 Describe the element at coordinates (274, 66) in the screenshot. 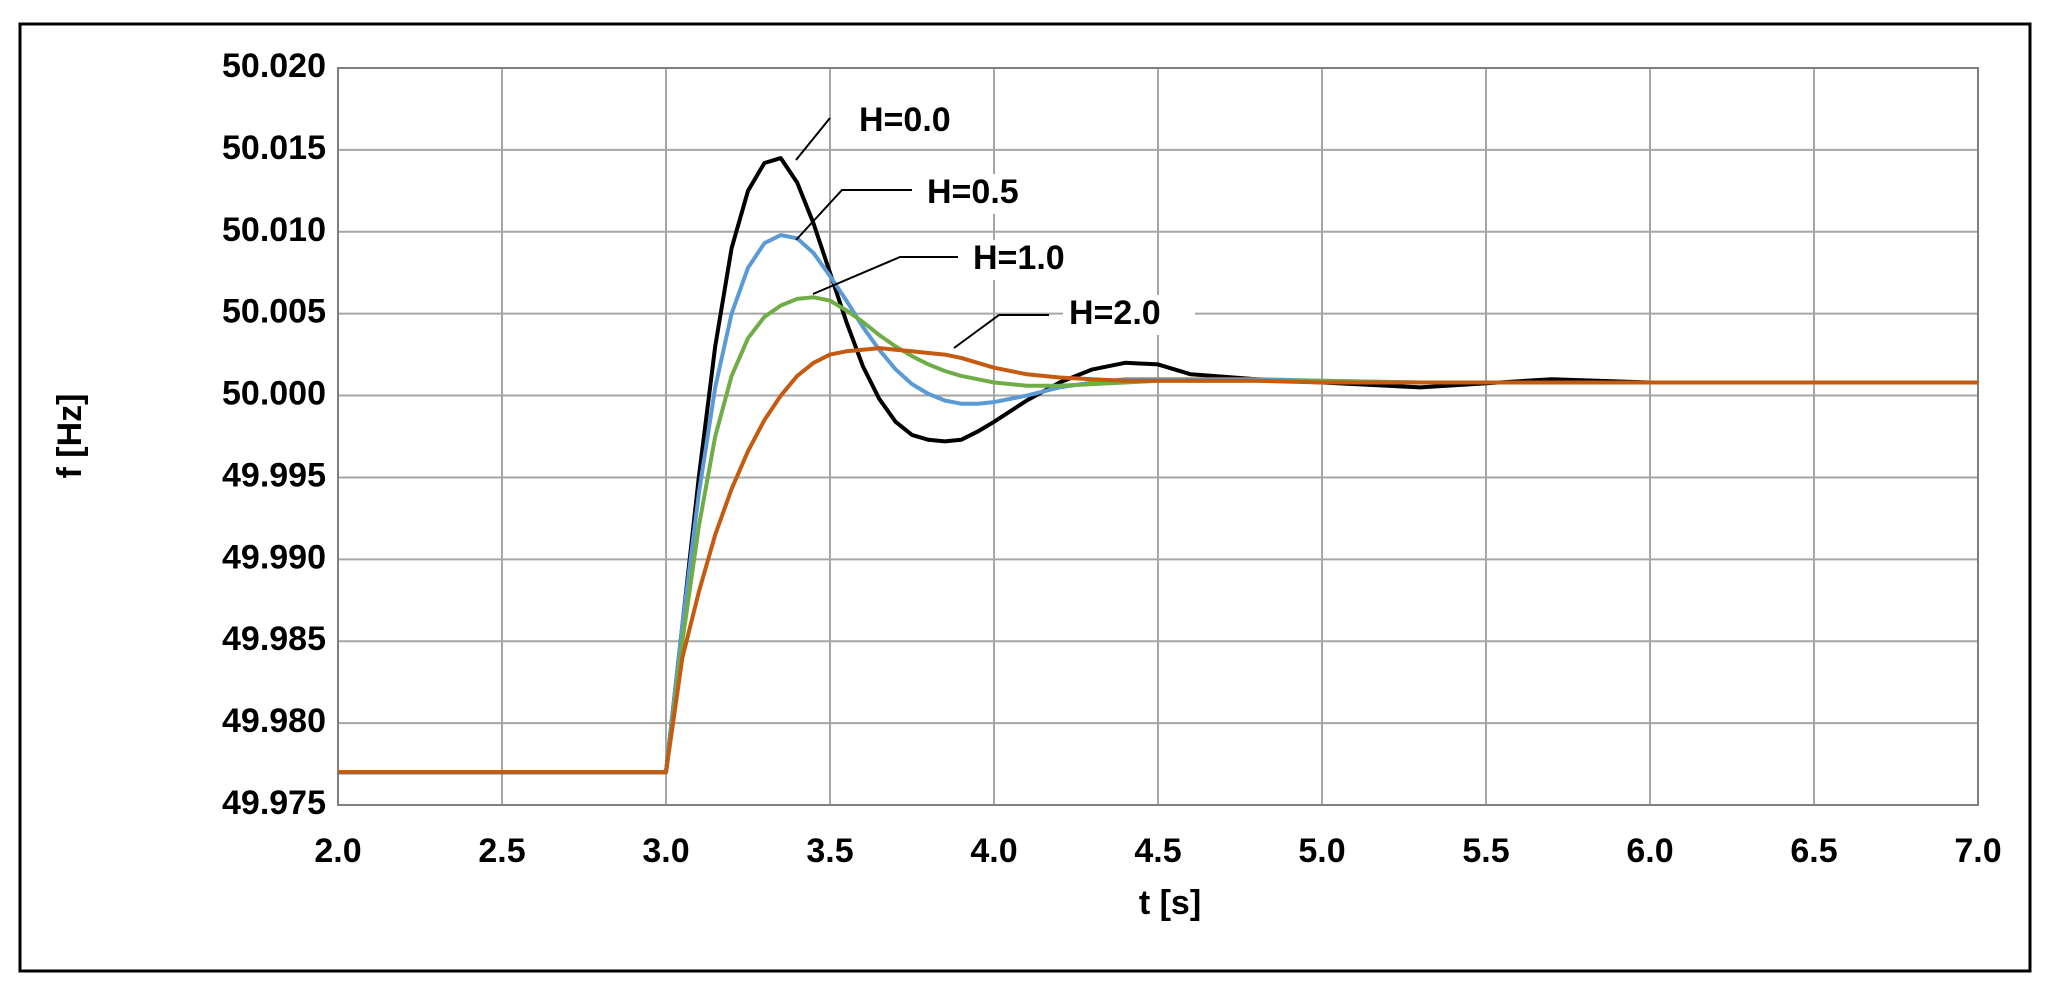

I see `y-tick-label: 50.020` at that location.